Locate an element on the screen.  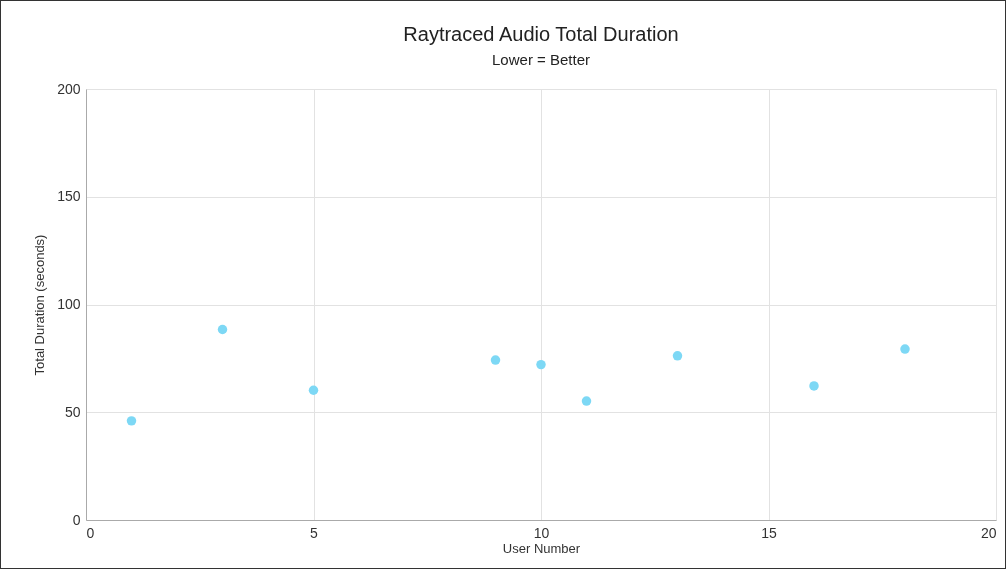
y-tick-label: 150 is located at coordinates (69, 196).